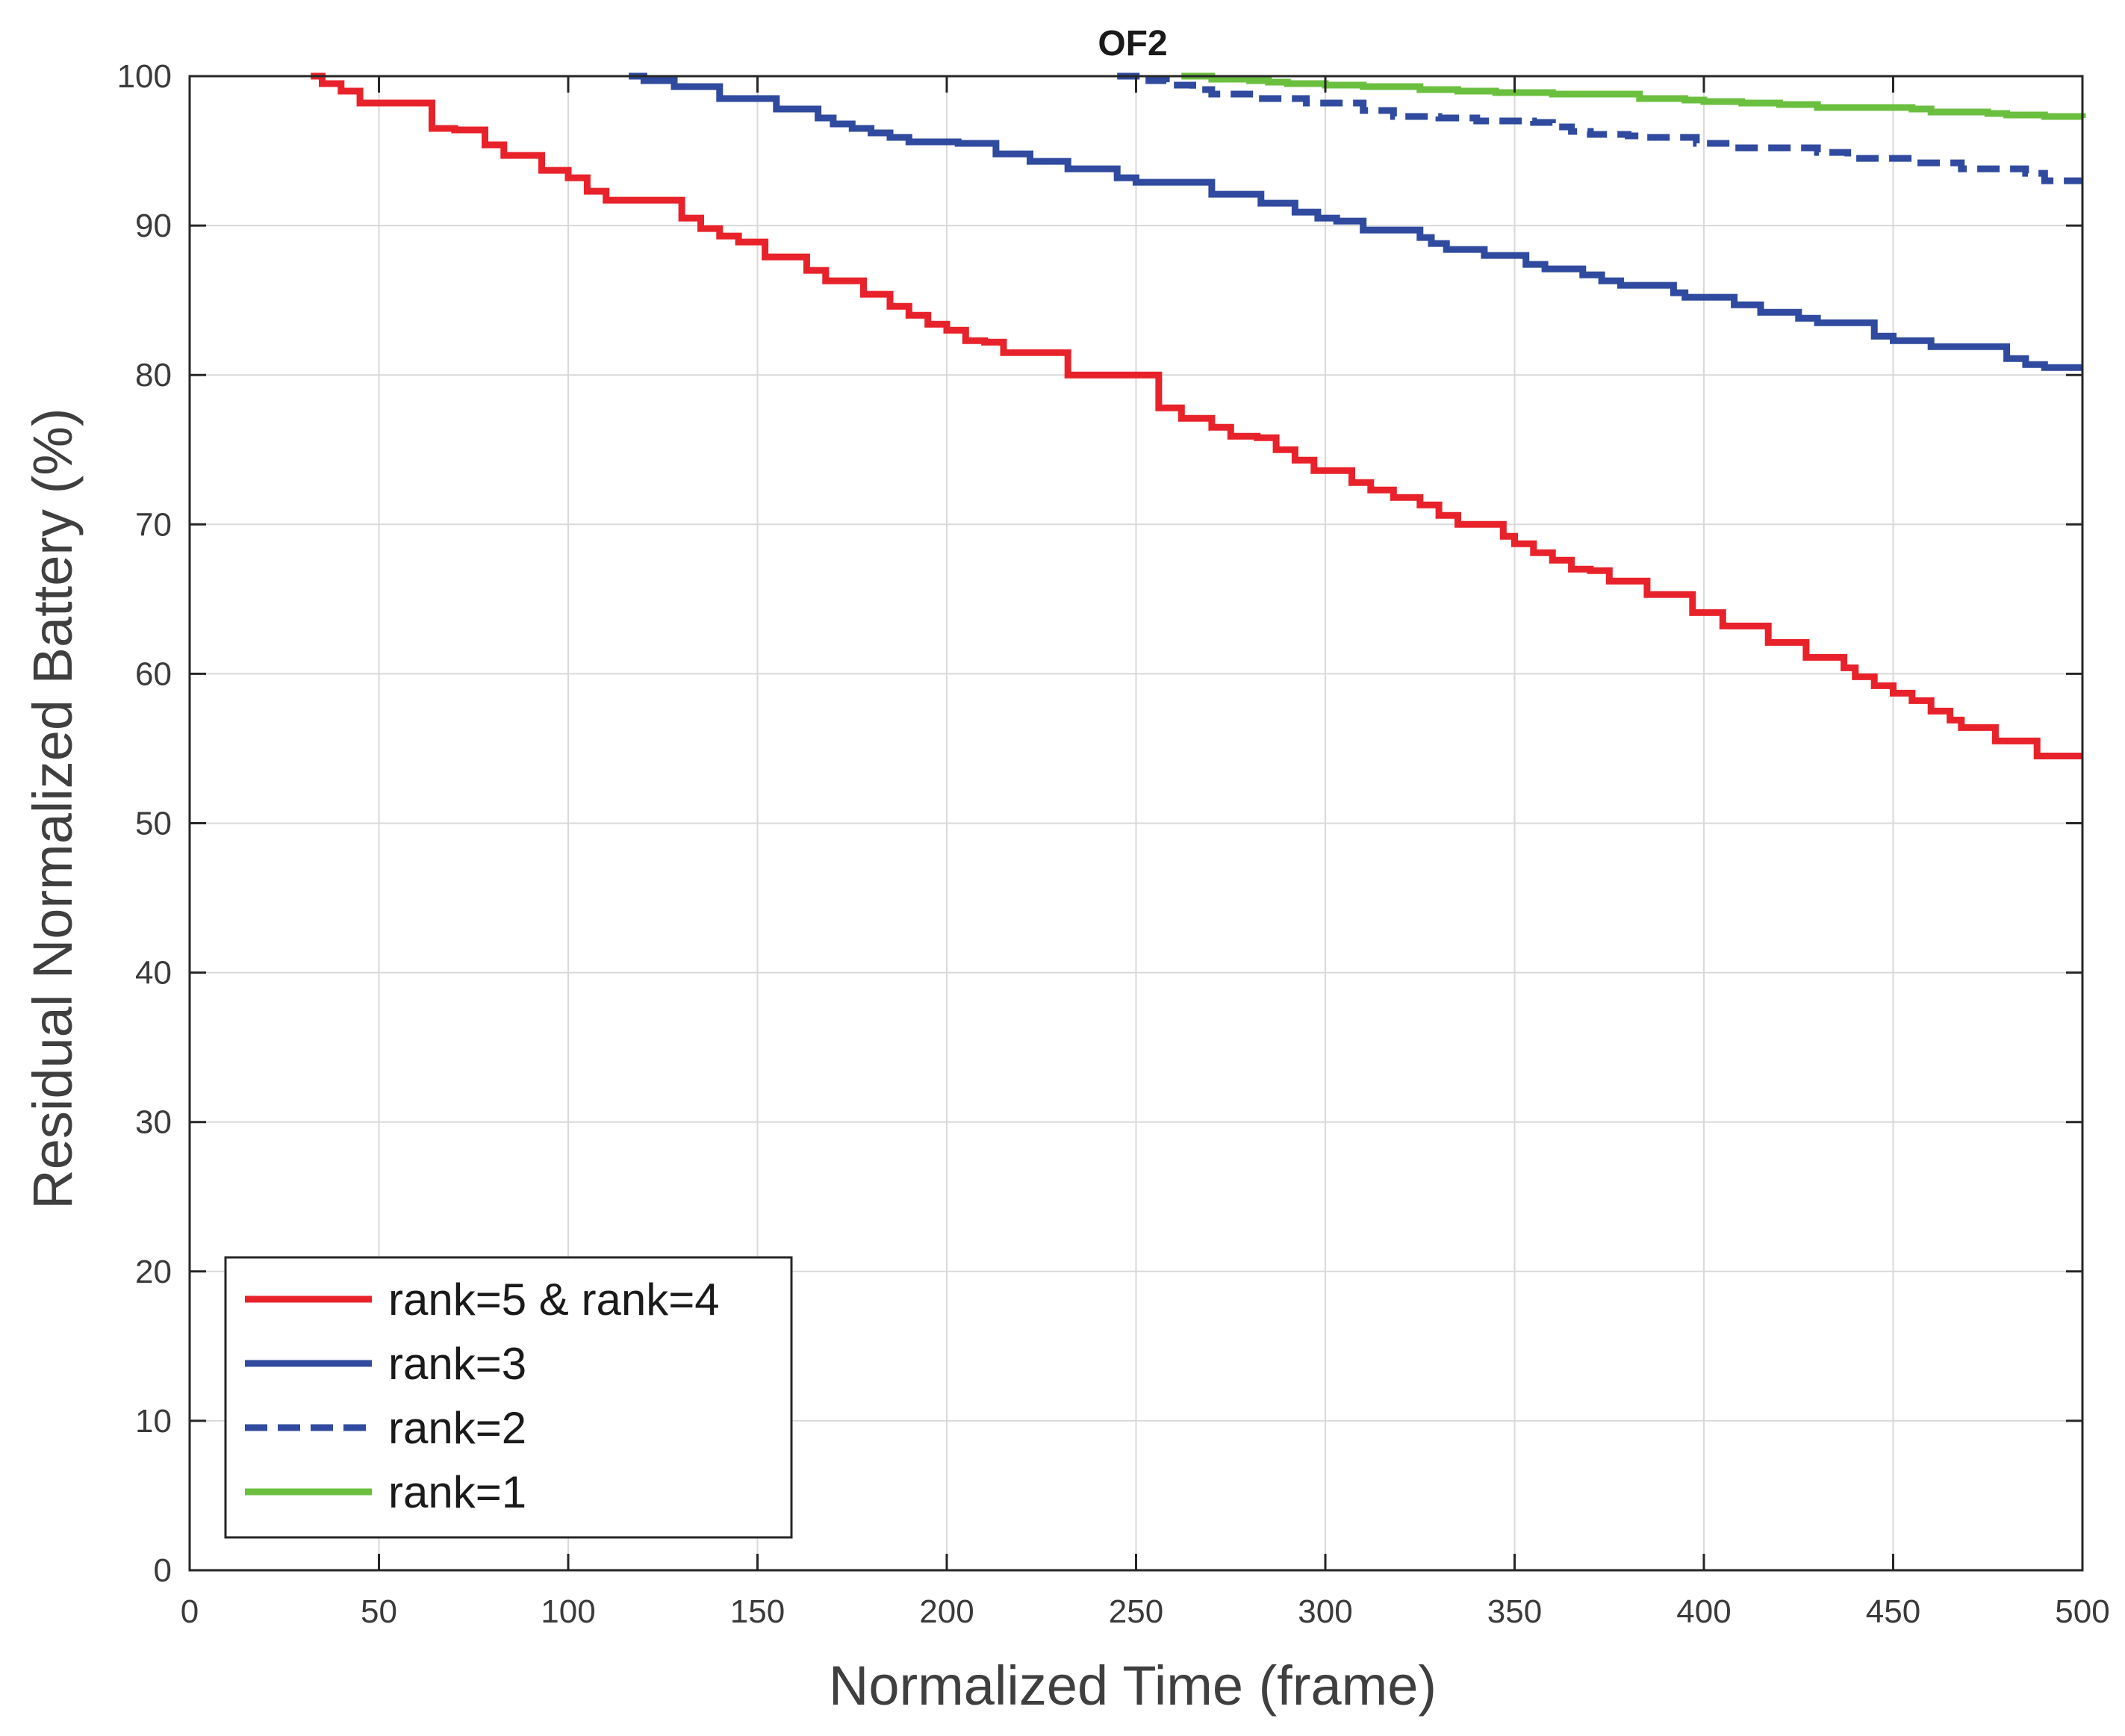 The height and width of the screenshot is (1736, 2125). What do you see at coordinates (153, 1272) in the screenshot?
I see `y-tick-label: 20` at bounding box center [153, 1272].